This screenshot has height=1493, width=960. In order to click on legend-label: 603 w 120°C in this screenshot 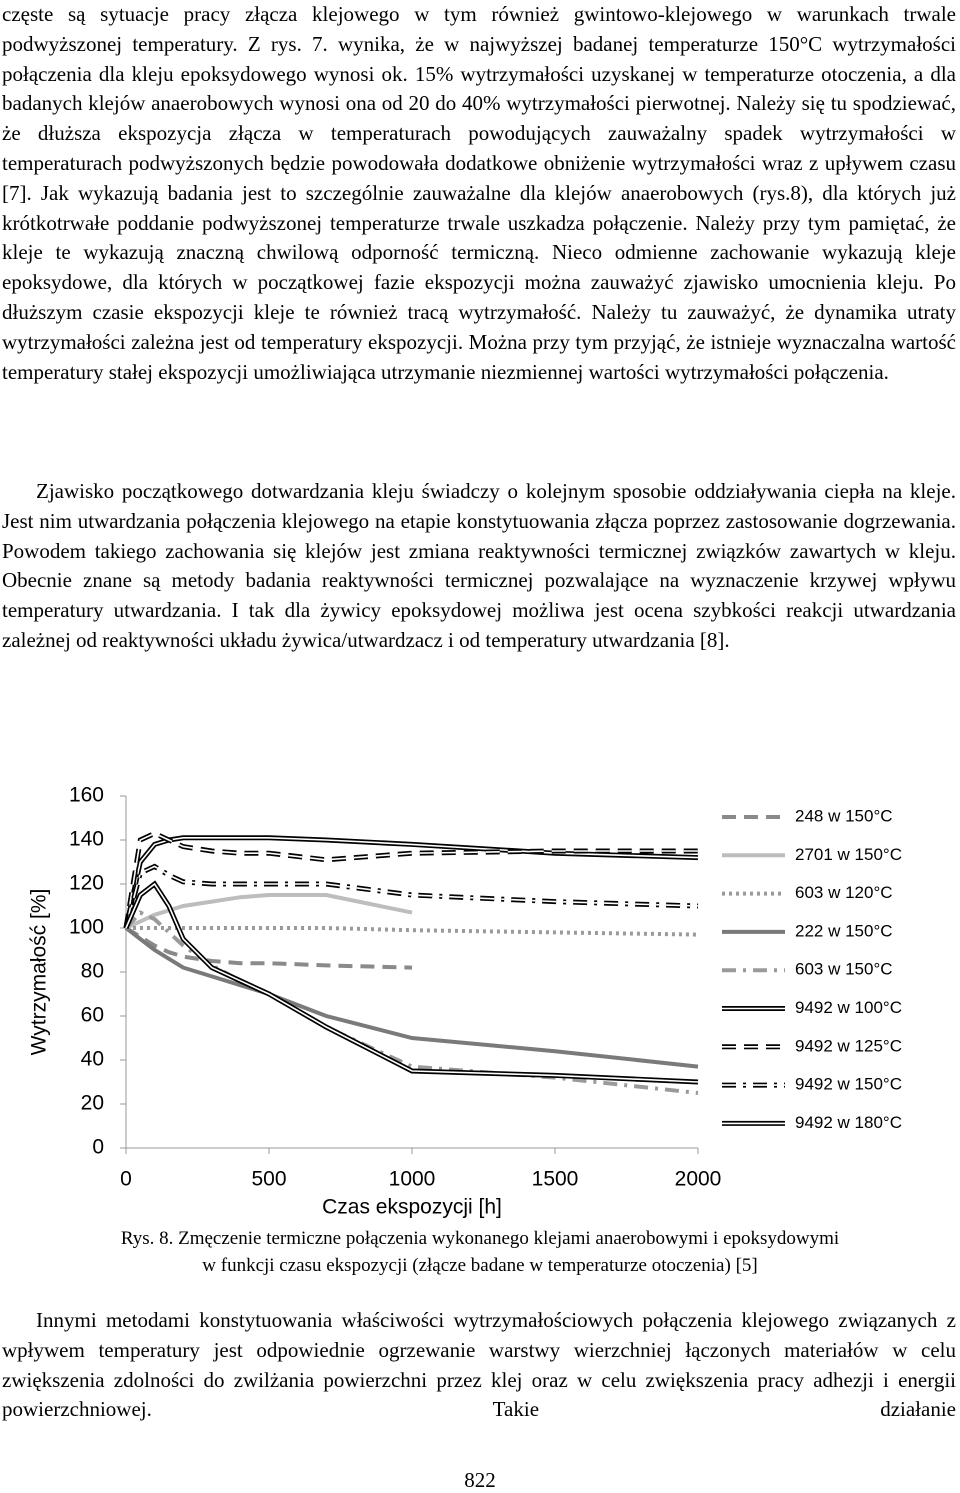, I will do `click(844, 892)`.